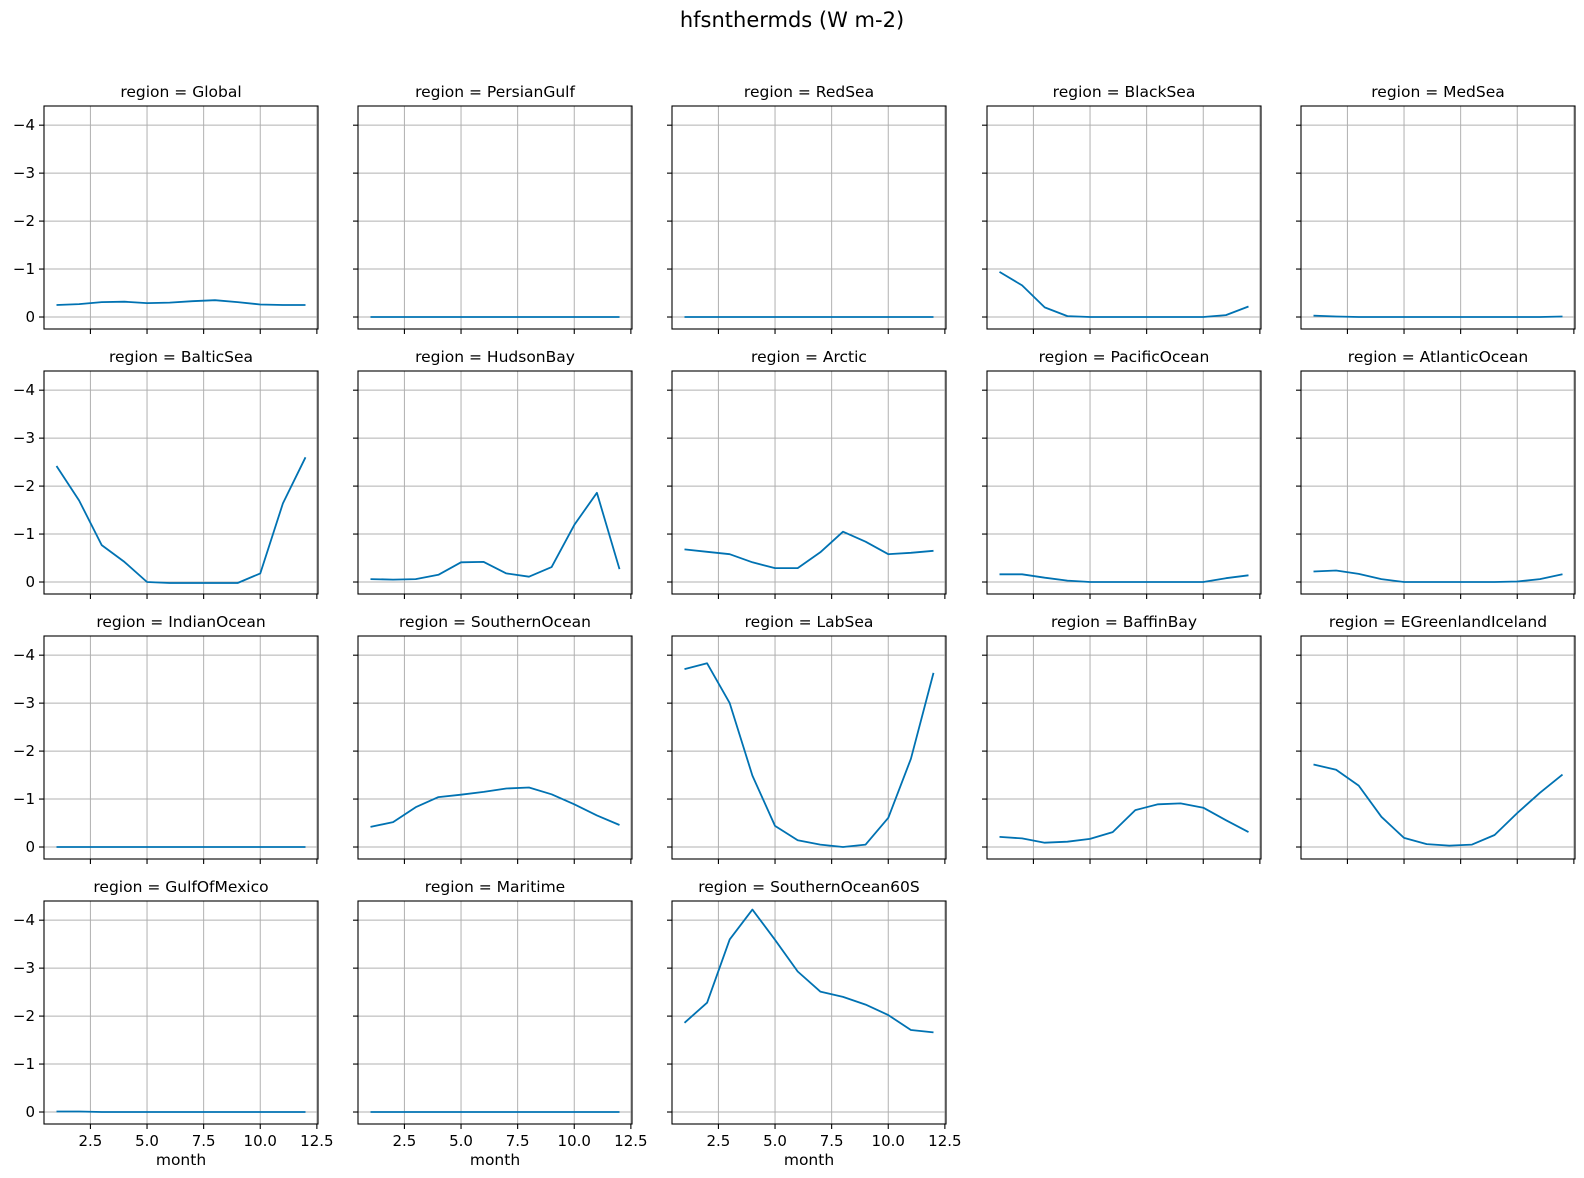  What do you see at coordinates (809, 92) in the screenshot?
I see `panel-title: region = RedSea` at bounding box center [809, 92].